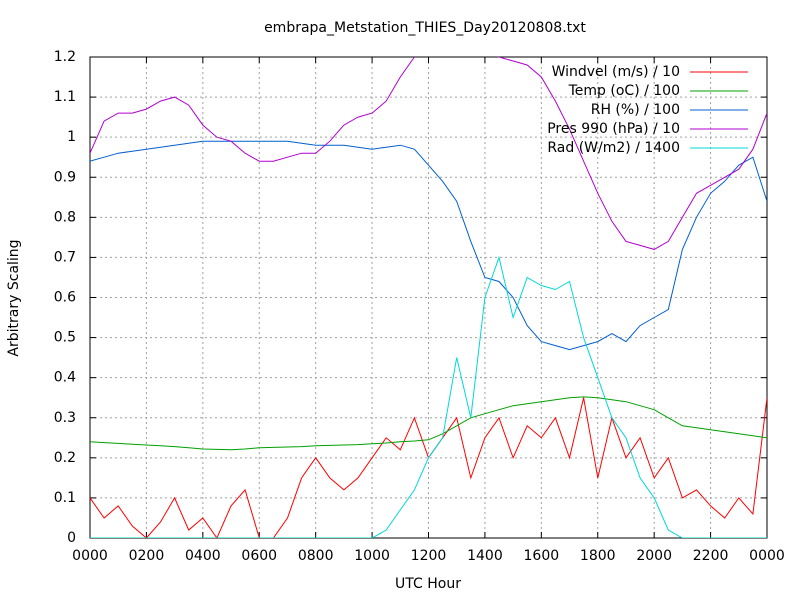 The height and width of the screenshot is (600, 800). I want to click on chart-title: embrapa_Metstation_THIES_Day20120808.txt, so click(425, 28).